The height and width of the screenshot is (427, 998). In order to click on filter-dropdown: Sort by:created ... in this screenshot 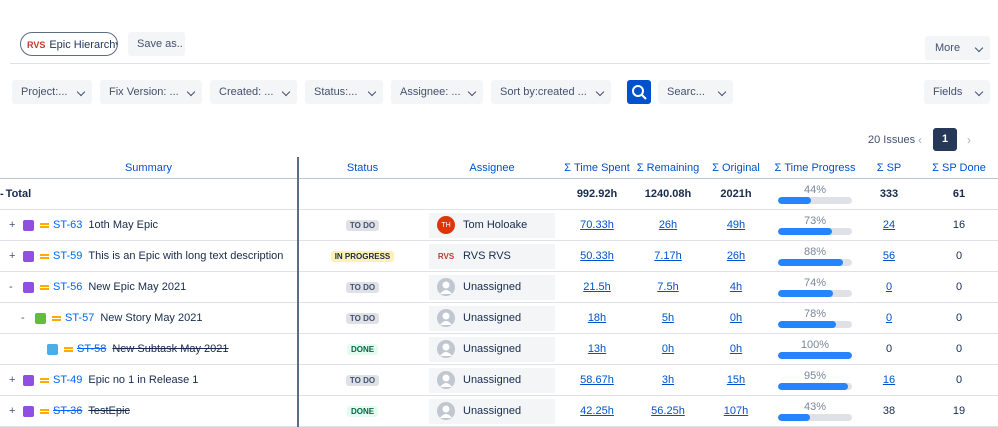, I will do `click(551, 92)`.